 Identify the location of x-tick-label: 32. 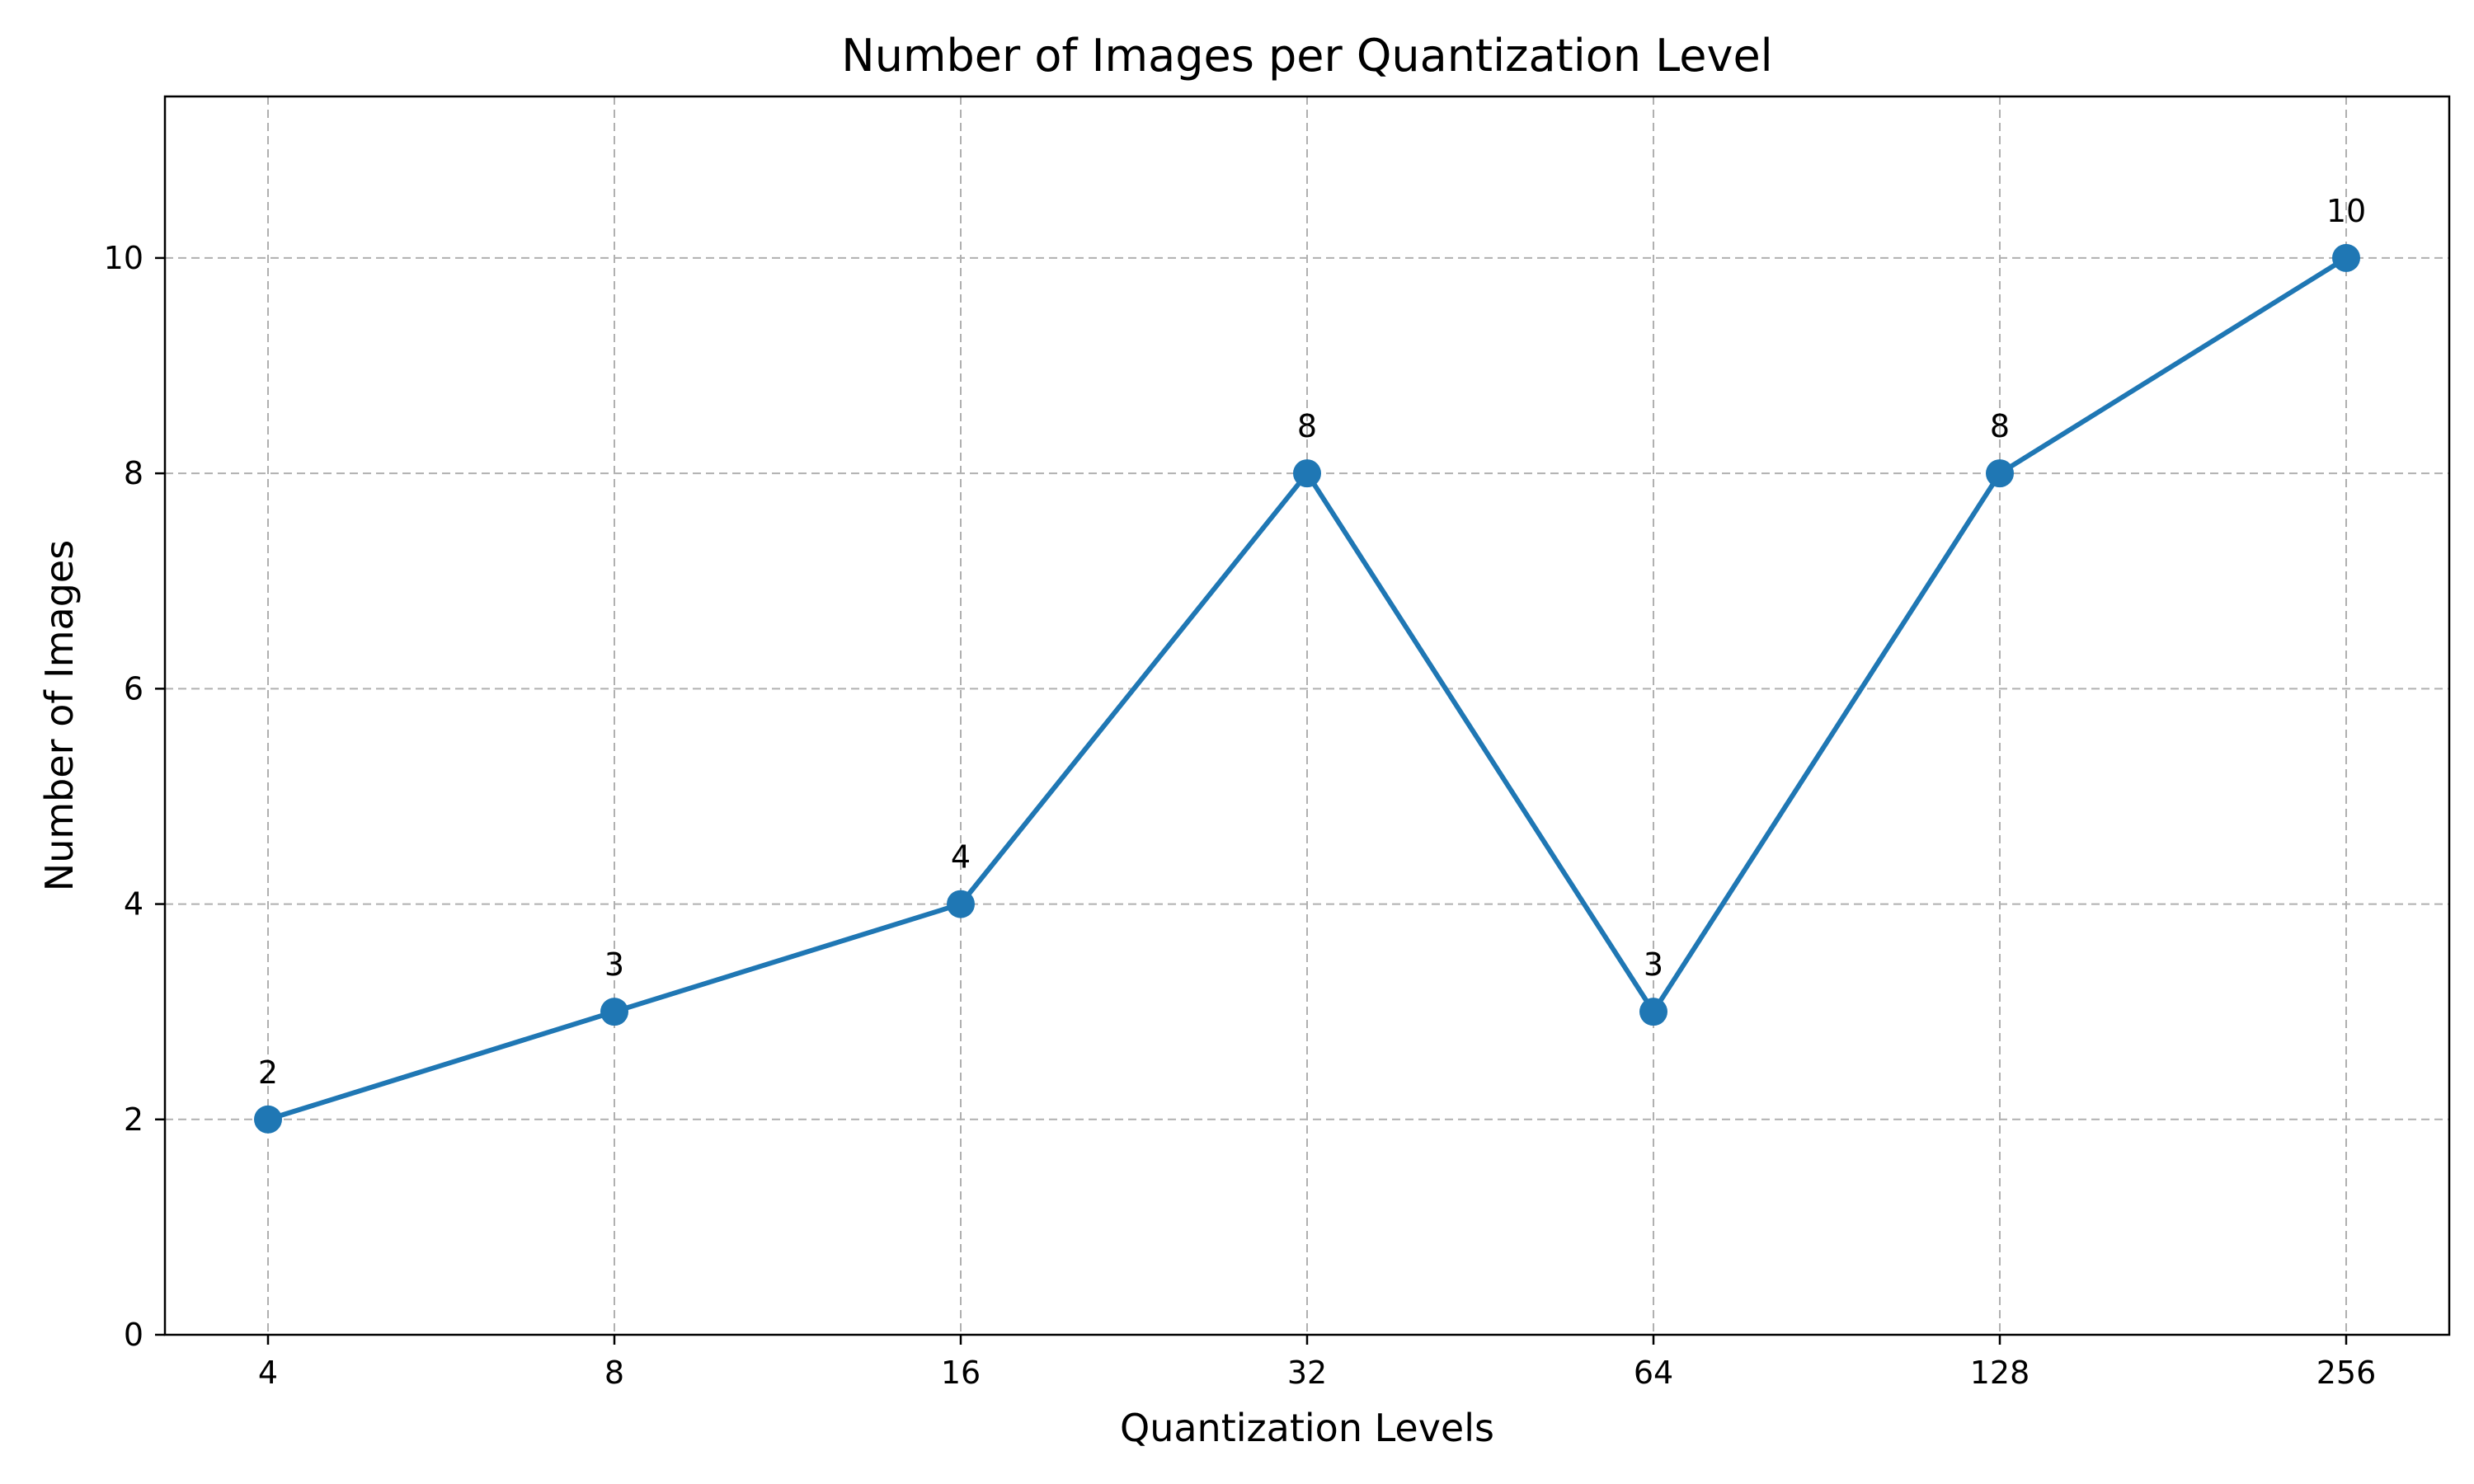
(1307, 1373).